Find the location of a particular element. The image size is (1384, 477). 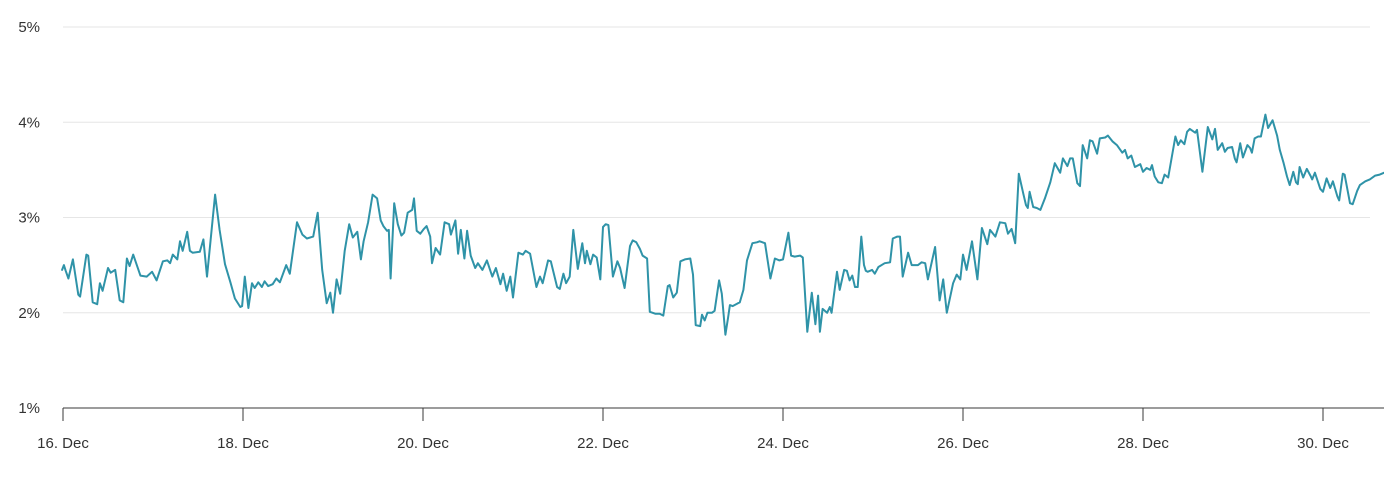

x-axis-tick-label: 26. Dec is located at coordinates (963, 443).